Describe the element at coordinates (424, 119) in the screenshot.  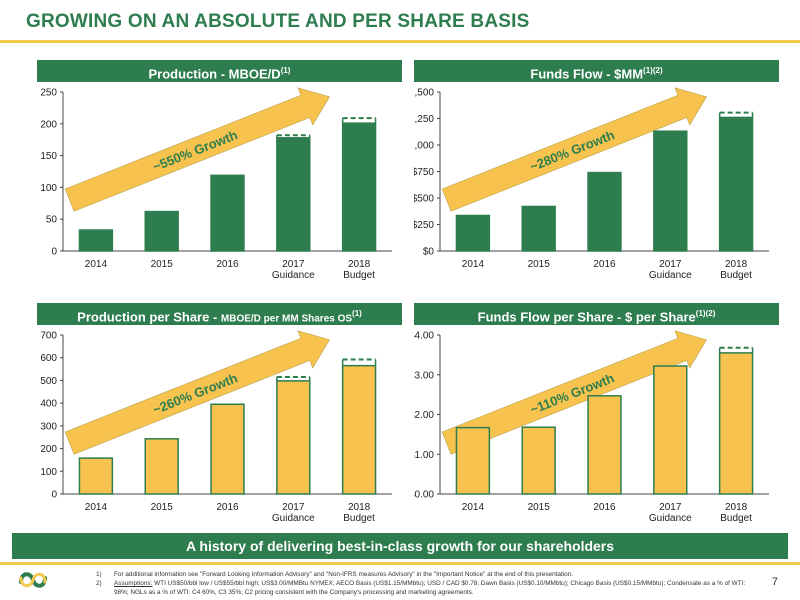
I see `y-tick-label: $1,250` at that location.